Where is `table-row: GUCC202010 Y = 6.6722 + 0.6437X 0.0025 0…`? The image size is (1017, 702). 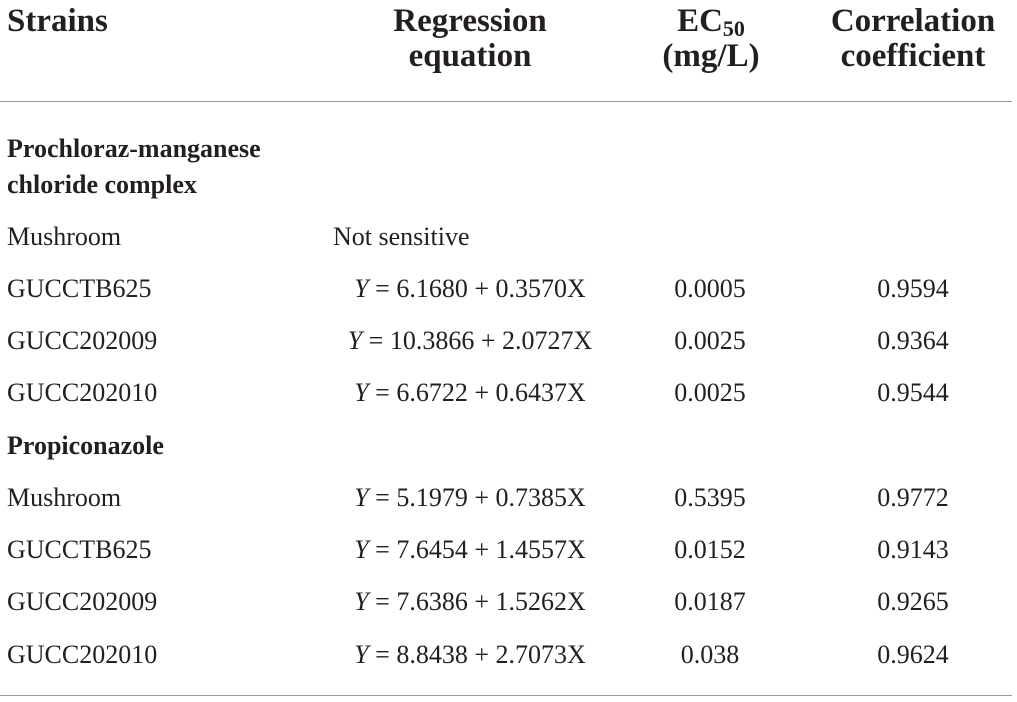 table-row: GUCC202010 Y = 6.6722 + 0.6437X 0.0025 0… is located at coordinates (508, 393).